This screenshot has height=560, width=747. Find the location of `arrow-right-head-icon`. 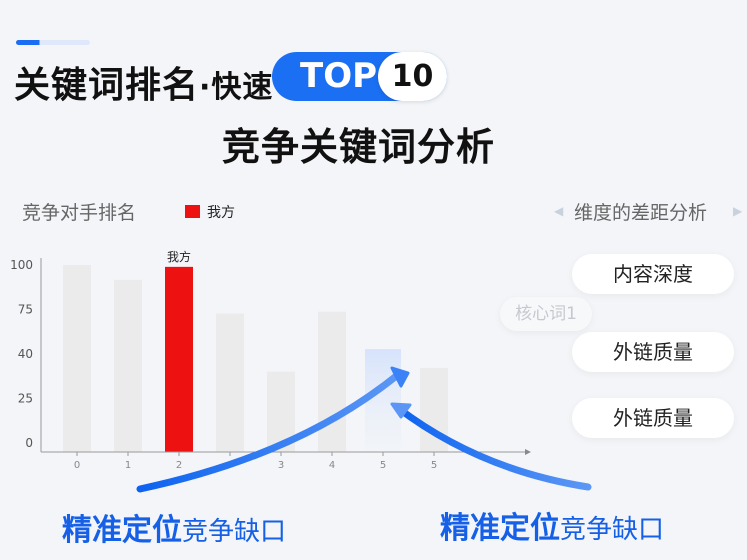

arrow-right-head-icon is located at coordinates (401, 410).